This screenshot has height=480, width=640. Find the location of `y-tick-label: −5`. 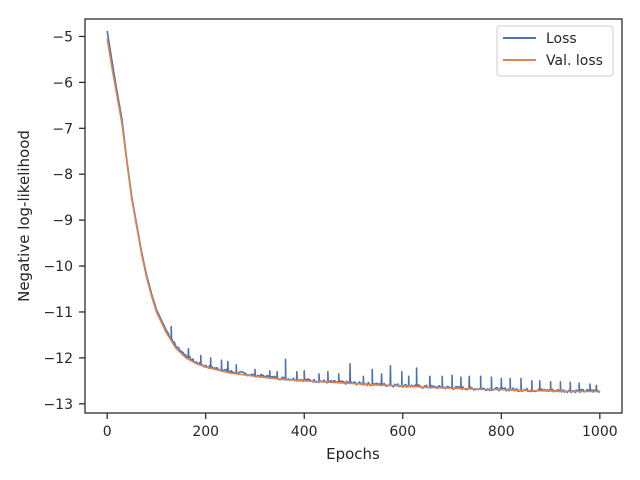

y-tick-label: −5 is located at coordinates (62, 37).